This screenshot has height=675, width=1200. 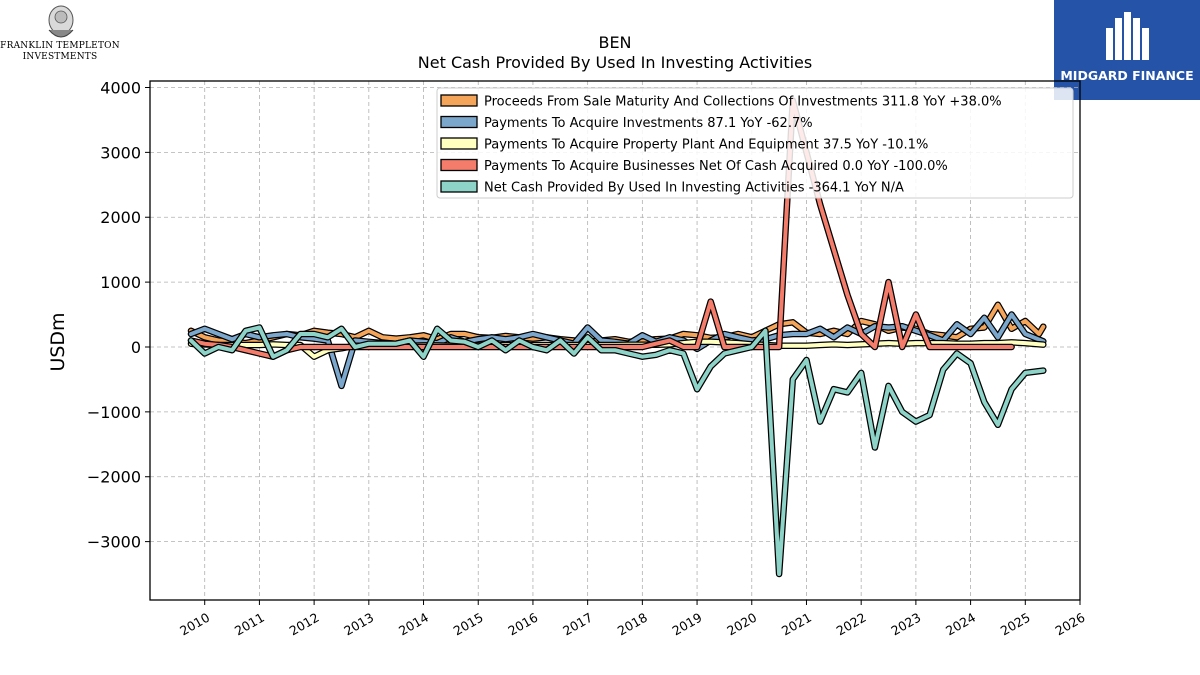 What do you see at coordinates (120, 217) in the screenshot?
I see `y-tick-label: 2000` at bounding box center [120, 217].